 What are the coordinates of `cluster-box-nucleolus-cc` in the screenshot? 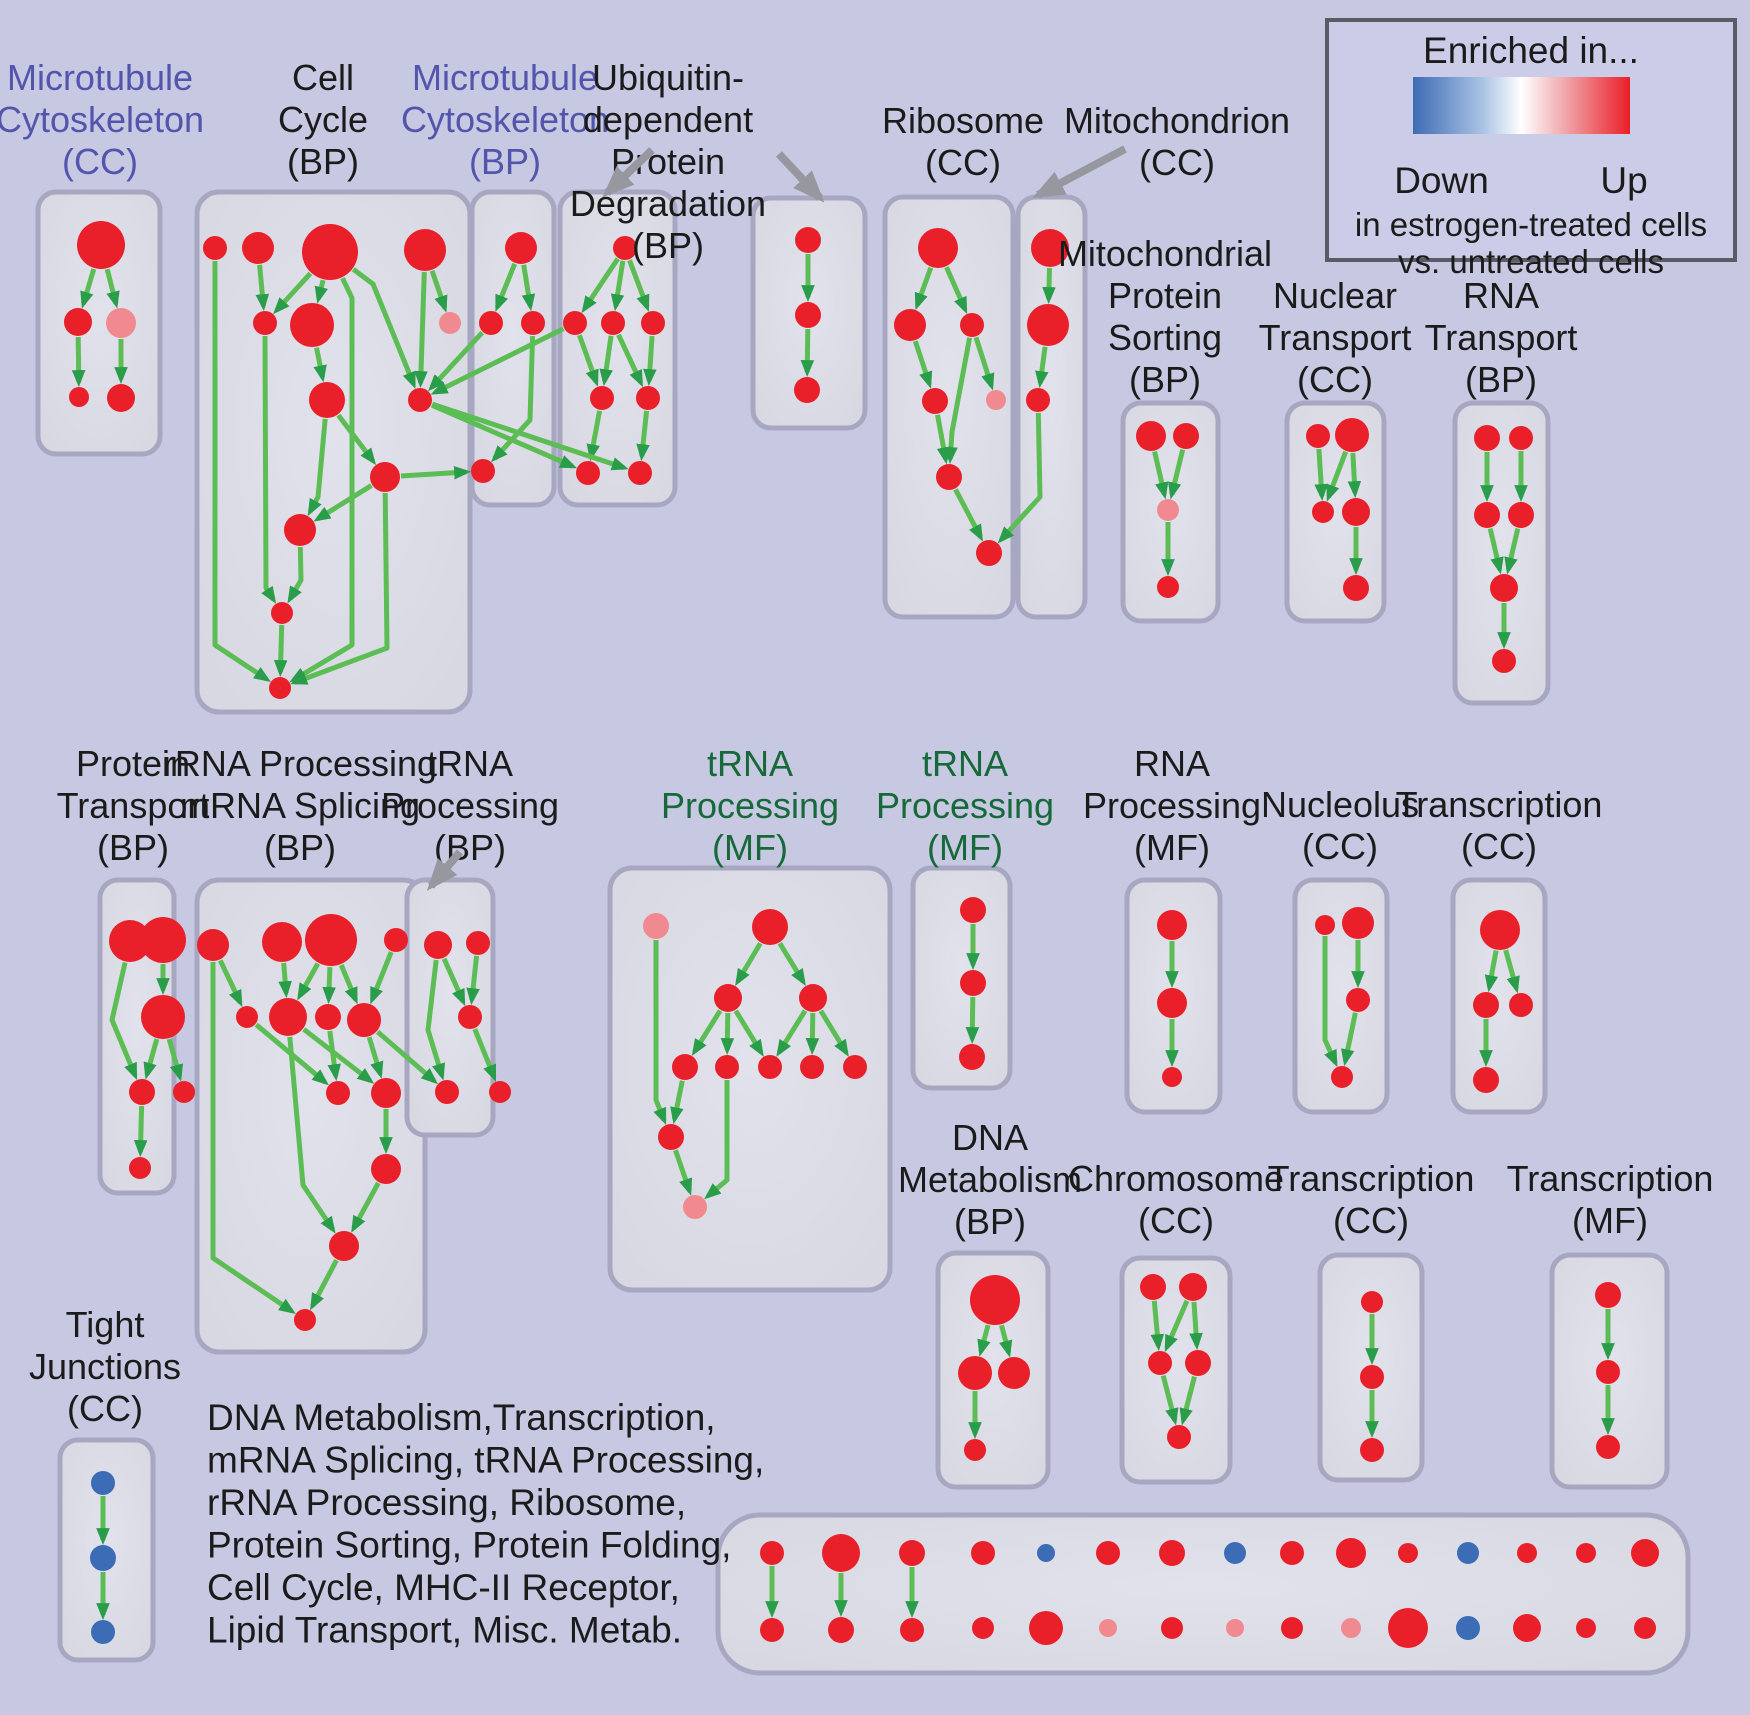 It's located at (1341, 996).